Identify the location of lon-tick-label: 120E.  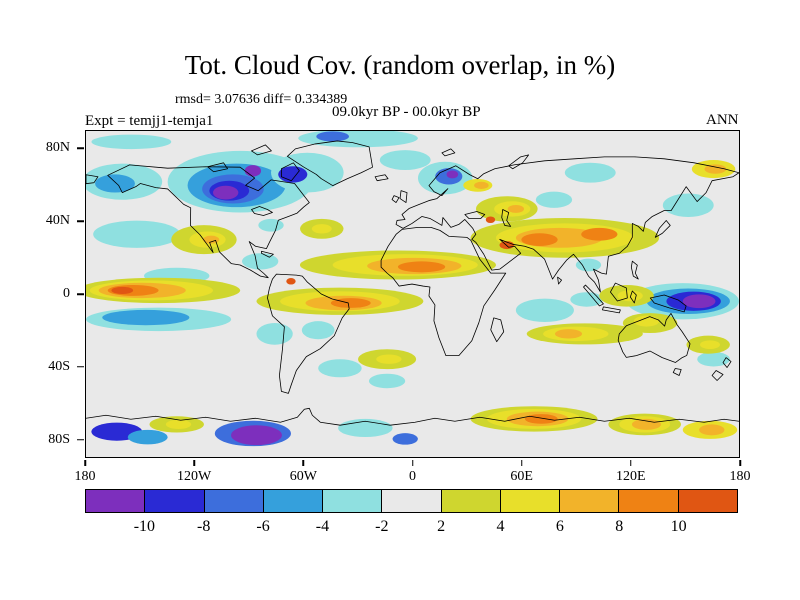
(631, 476).